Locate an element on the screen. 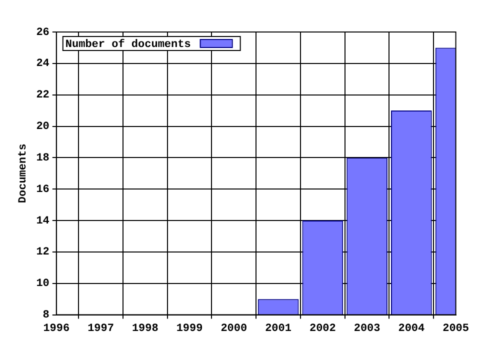 The width and height of the screenshot is (480, 350). y-axis-title: Documents is located at coordinates (23, 174).